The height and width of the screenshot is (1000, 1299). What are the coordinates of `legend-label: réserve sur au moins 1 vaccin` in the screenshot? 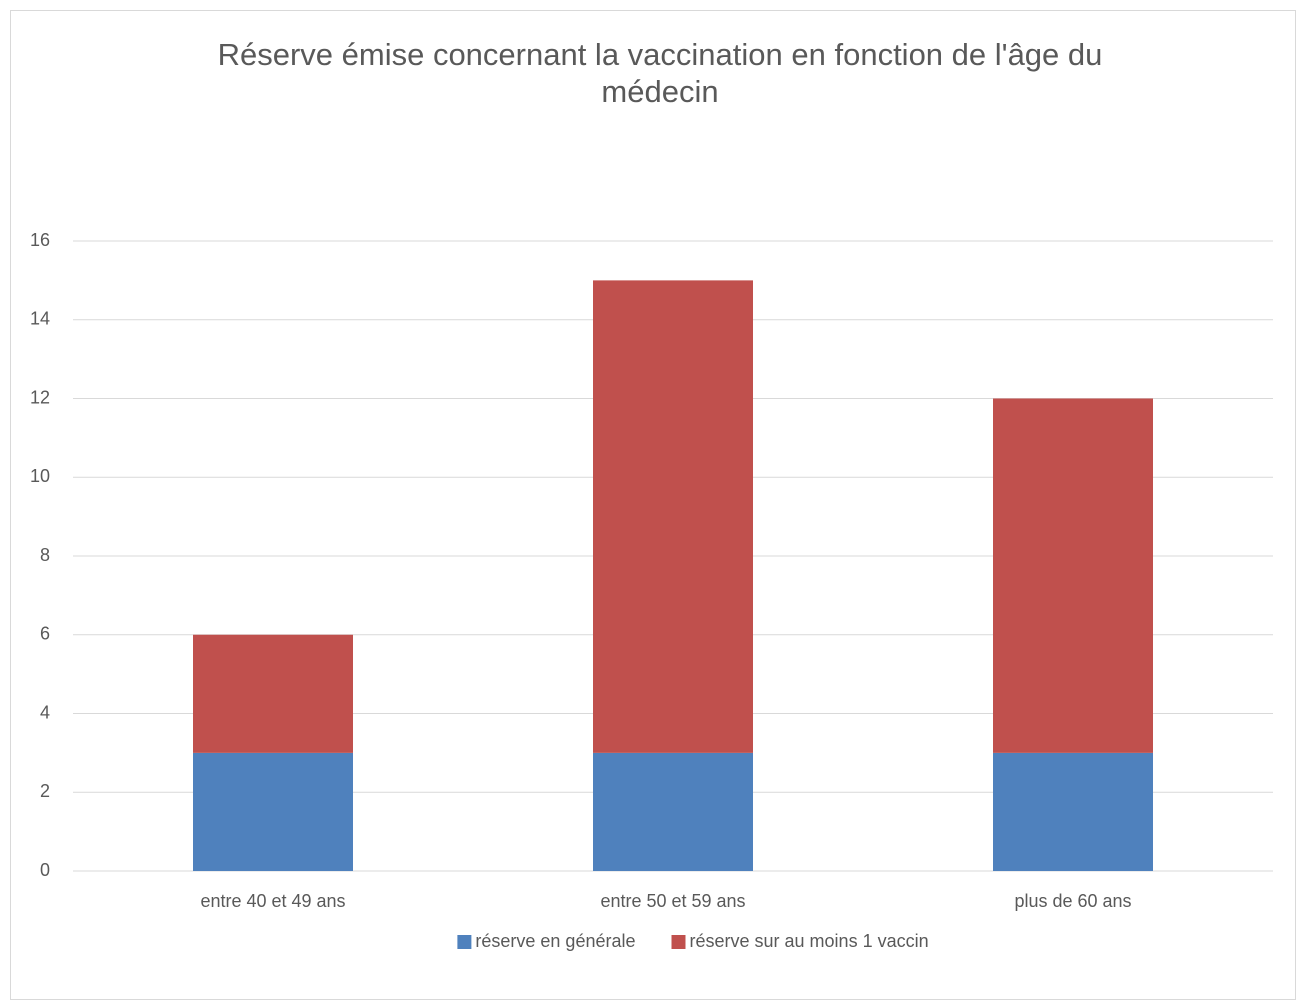 It's located at (809, 941).